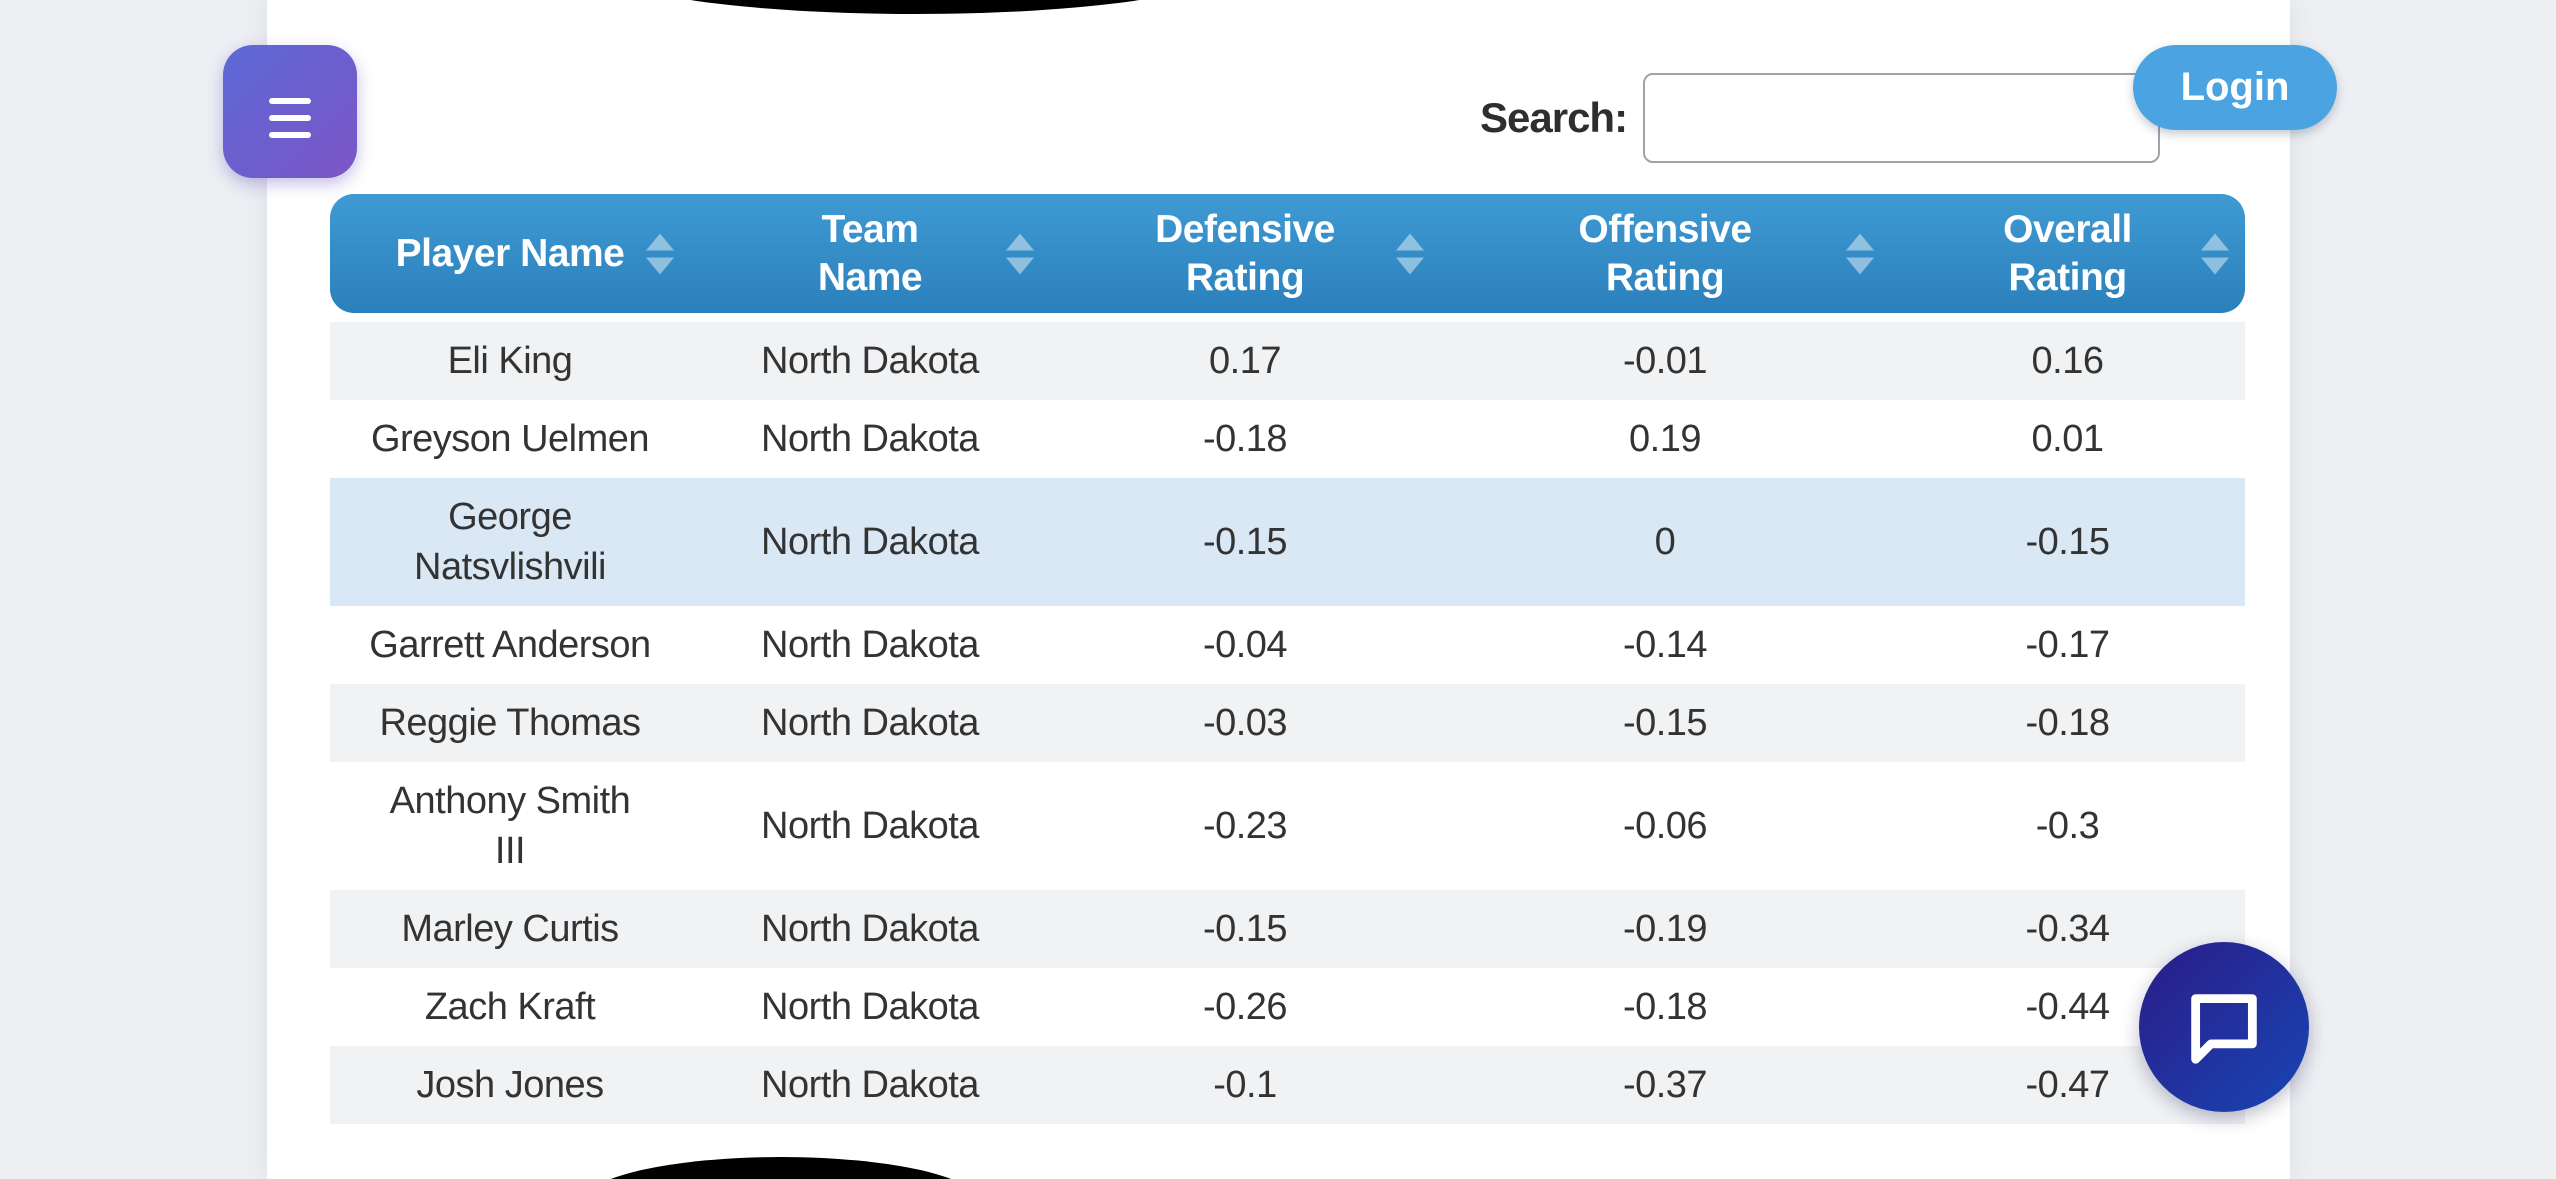 The height and width of the screenshot is (1179, 2556). What do you see at coordinates (510, 1007) in the screenshot?
I see `cell-player: Zach Kraft` at bounding box center [510, 1007].